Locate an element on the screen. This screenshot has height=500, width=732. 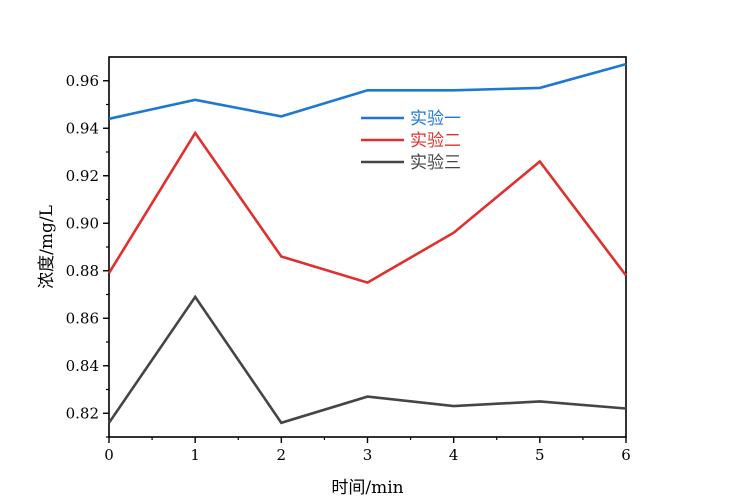
x-tick-label: 3 is located at coordinates (368, 455).